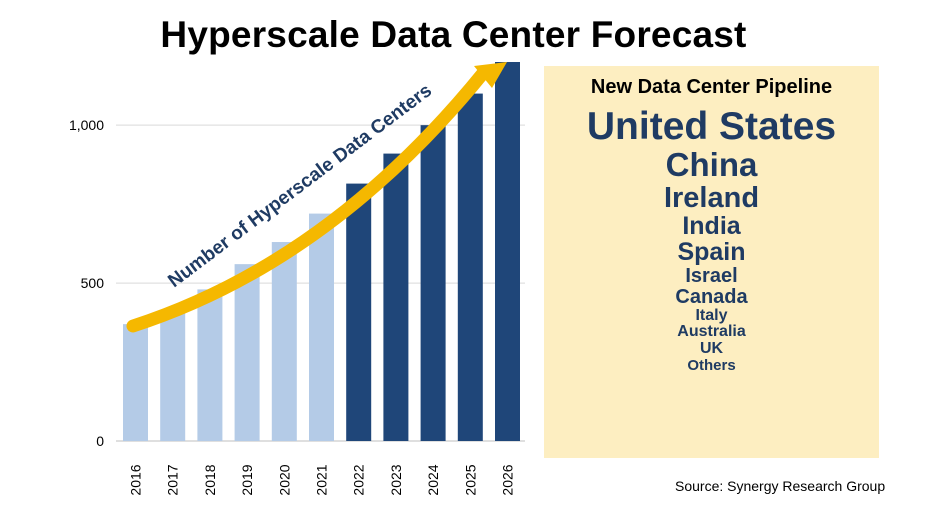 The width and height of the screenshot is (947, 528). I want to click on pipeline-country: Australia, so click(711, 332).